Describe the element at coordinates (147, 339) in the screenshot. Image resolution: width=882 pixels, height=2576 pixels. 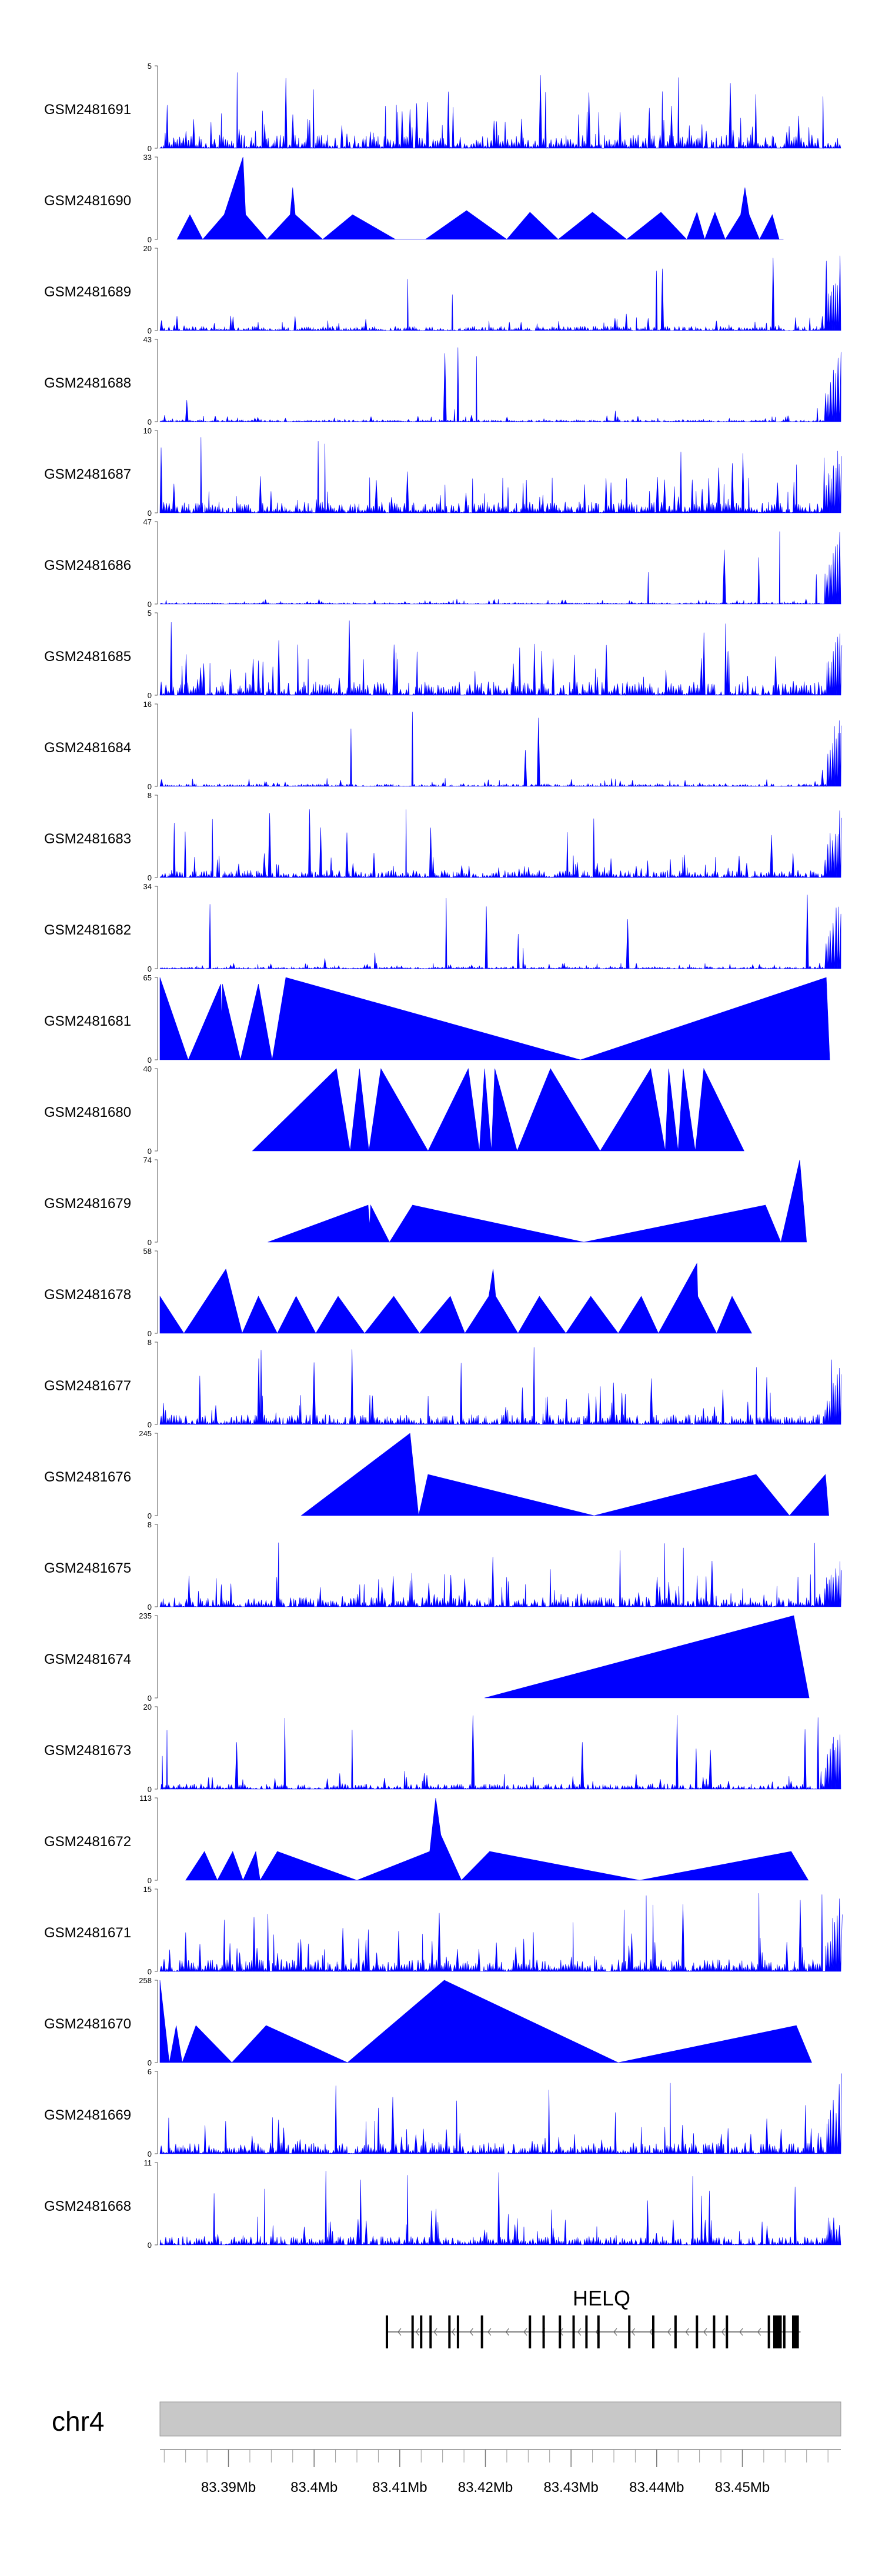
I see `y-max-label: 43` at that location.